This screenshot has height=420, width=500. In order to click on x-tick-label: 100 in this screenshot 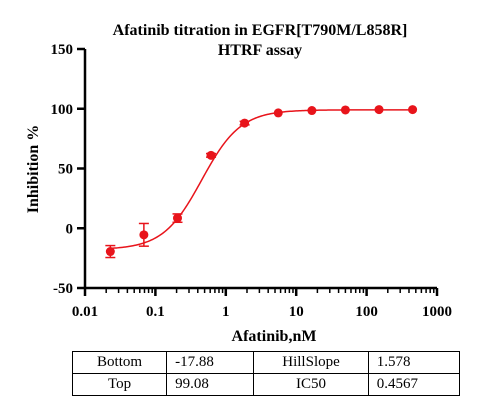, I will do `click(366, 312)`.